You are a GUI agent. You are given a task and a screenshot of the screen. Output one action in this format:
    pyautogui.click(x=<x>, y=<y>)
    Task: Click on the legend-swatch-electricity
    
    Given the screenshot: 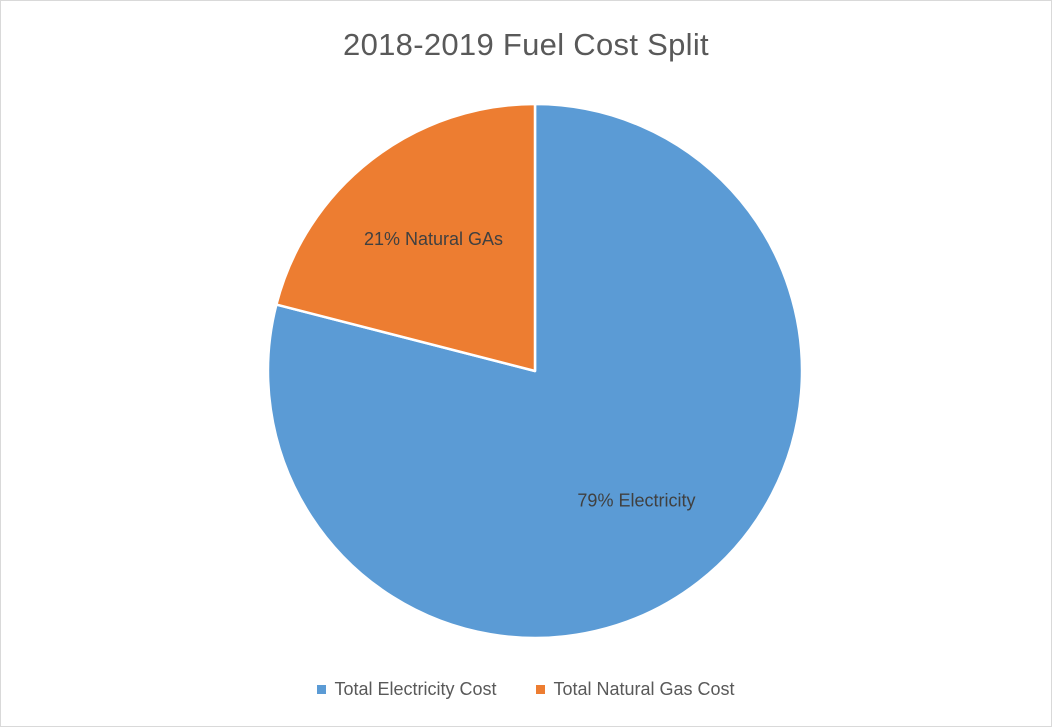 What is the action you would take?
    pyautogui.click(x=322, y=689)
    